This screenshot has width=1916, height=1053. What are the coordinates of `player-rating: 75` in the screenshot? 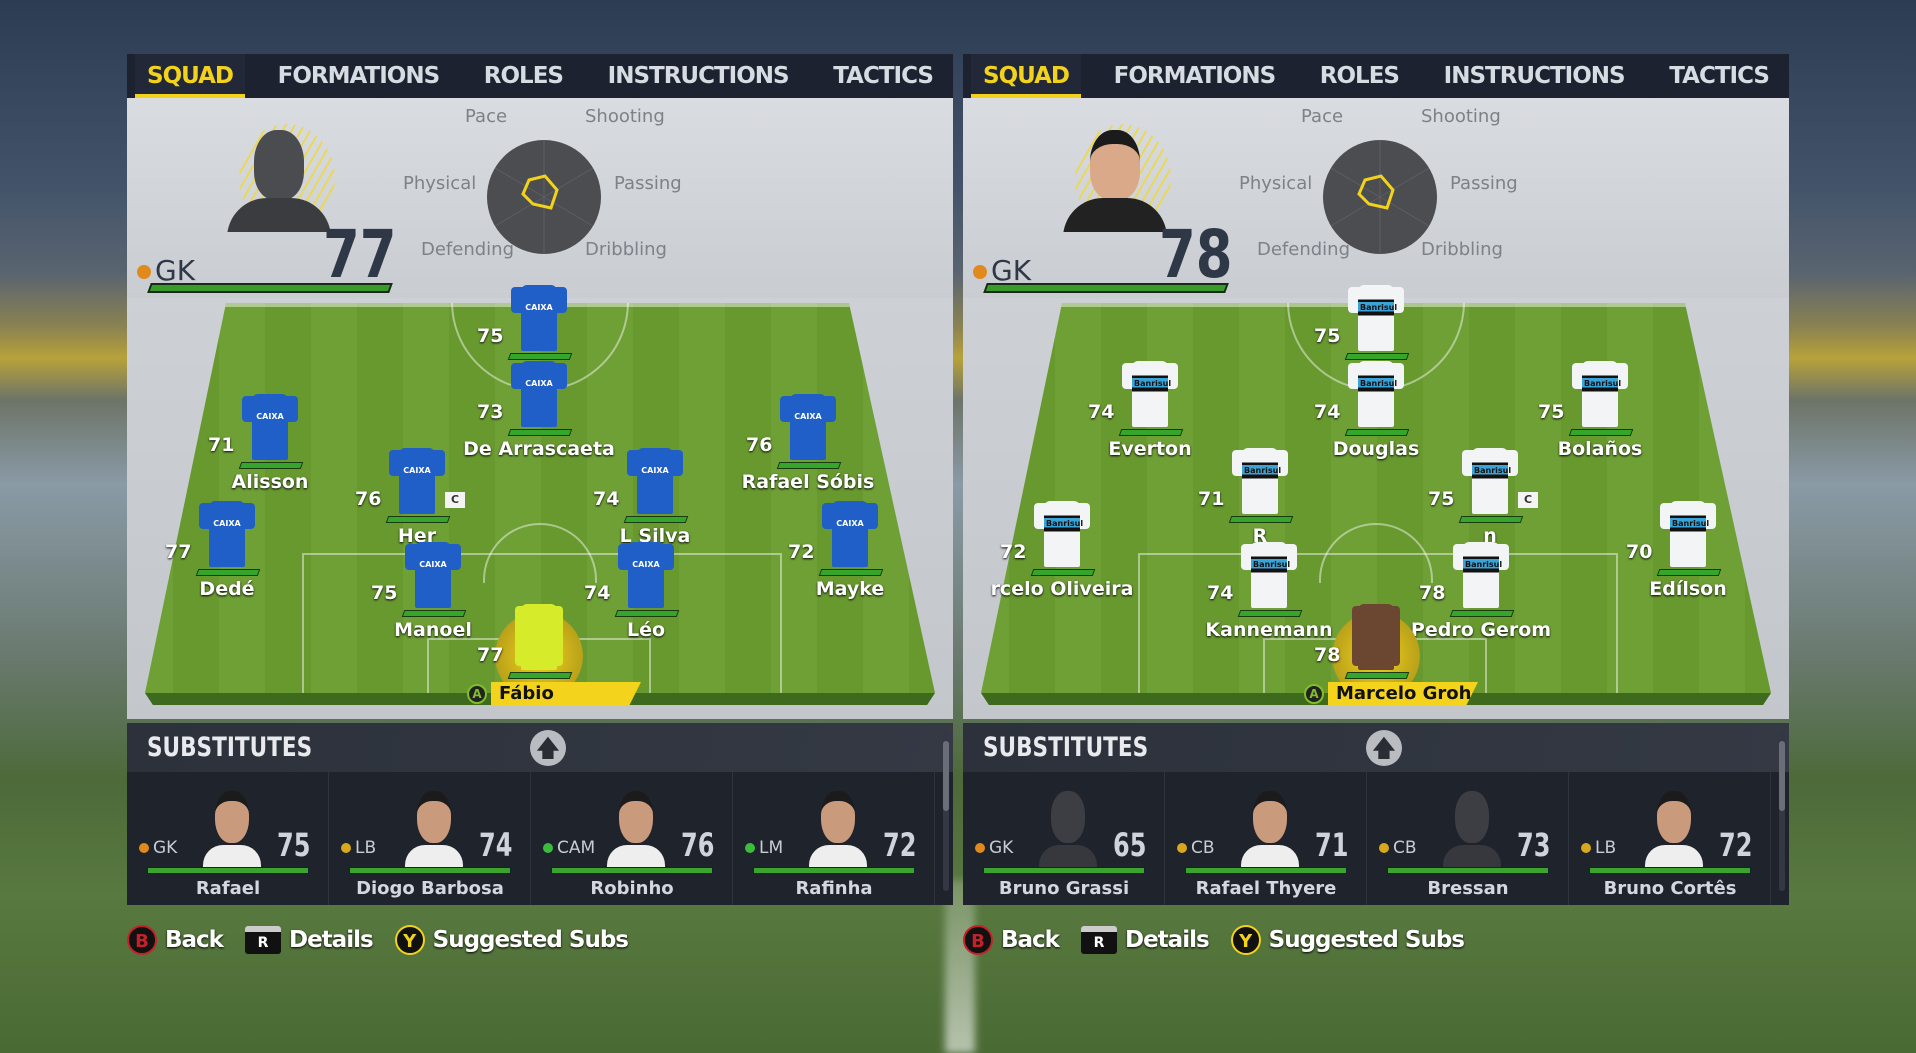 It's located at (1551, 412).